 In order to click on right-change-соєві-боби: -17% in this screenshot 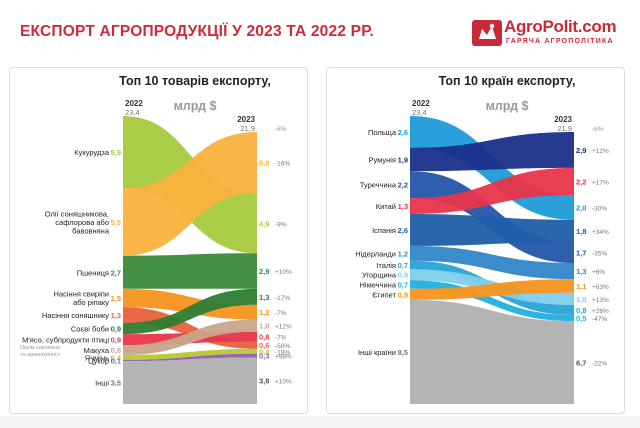, I will do `click(282, 298)`.